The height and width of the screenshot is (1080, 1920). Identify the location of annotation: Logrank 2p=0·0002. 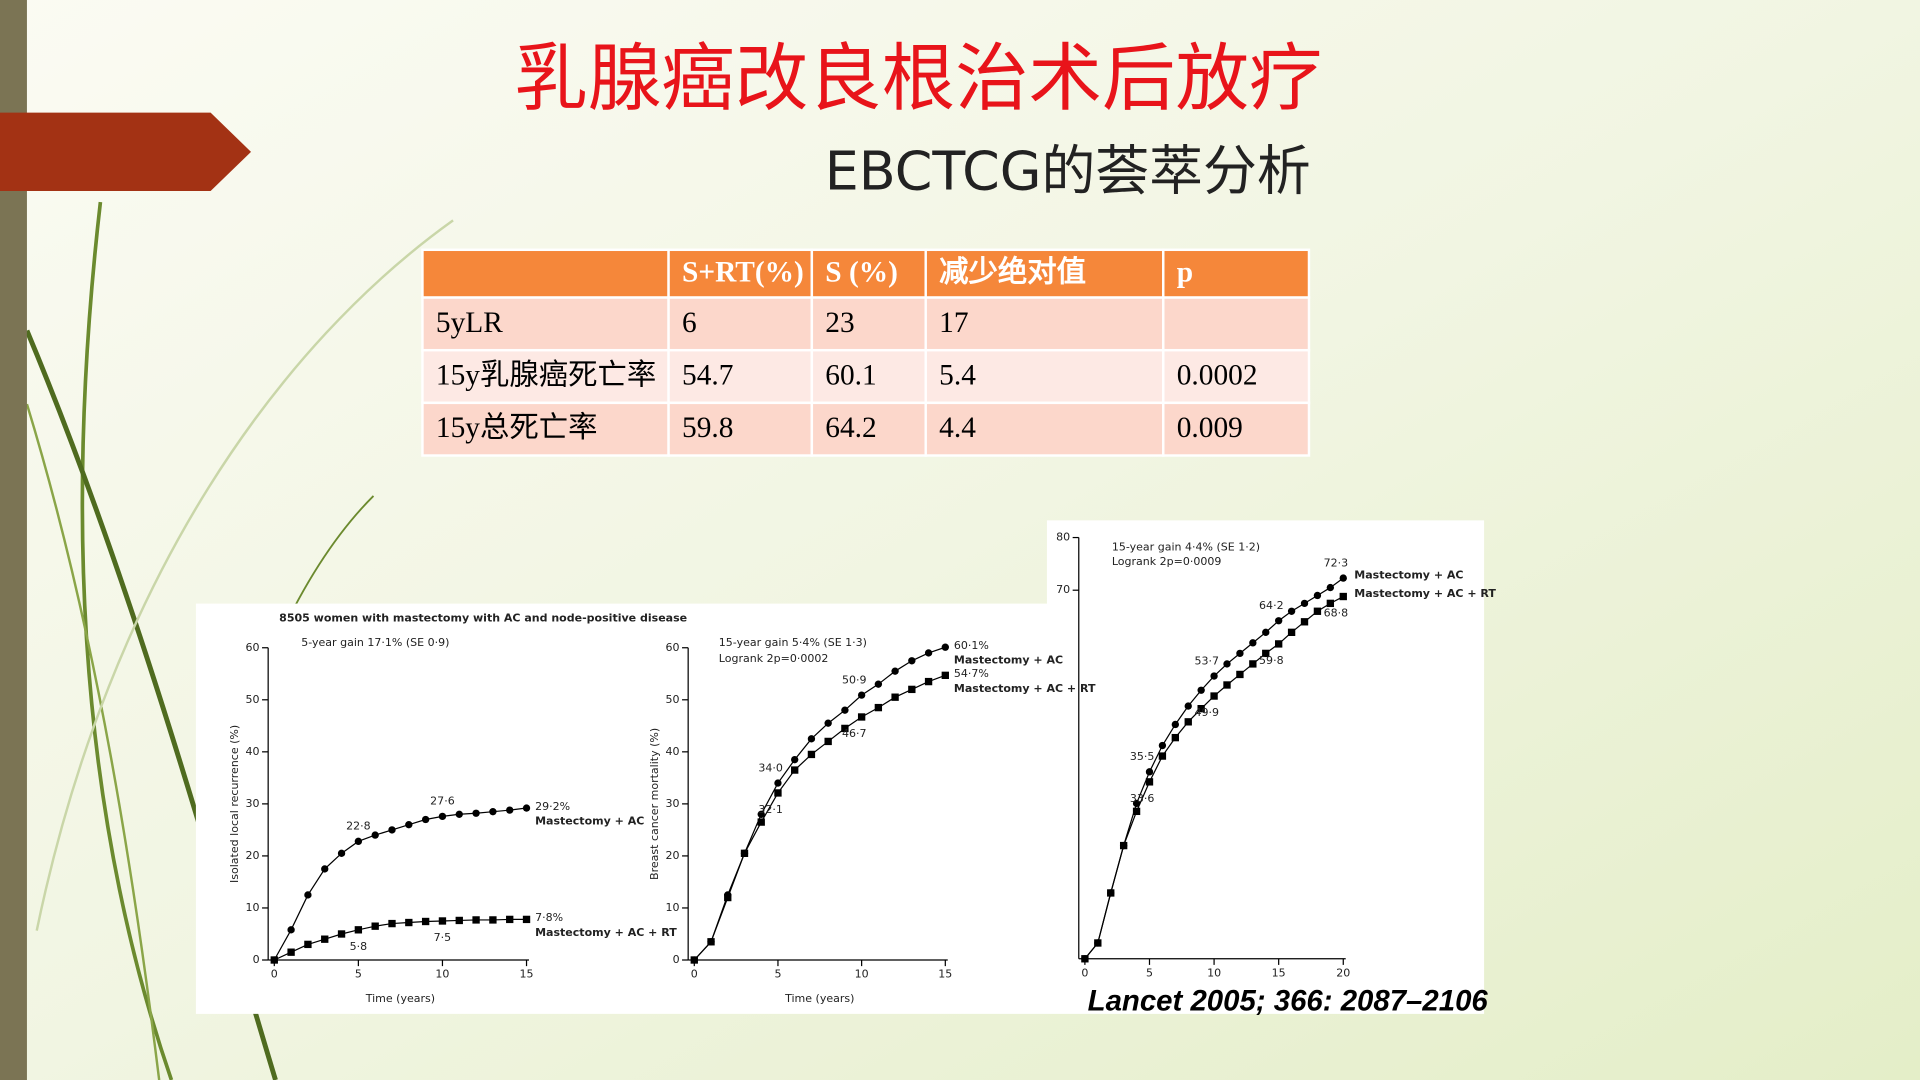
(774, 658).